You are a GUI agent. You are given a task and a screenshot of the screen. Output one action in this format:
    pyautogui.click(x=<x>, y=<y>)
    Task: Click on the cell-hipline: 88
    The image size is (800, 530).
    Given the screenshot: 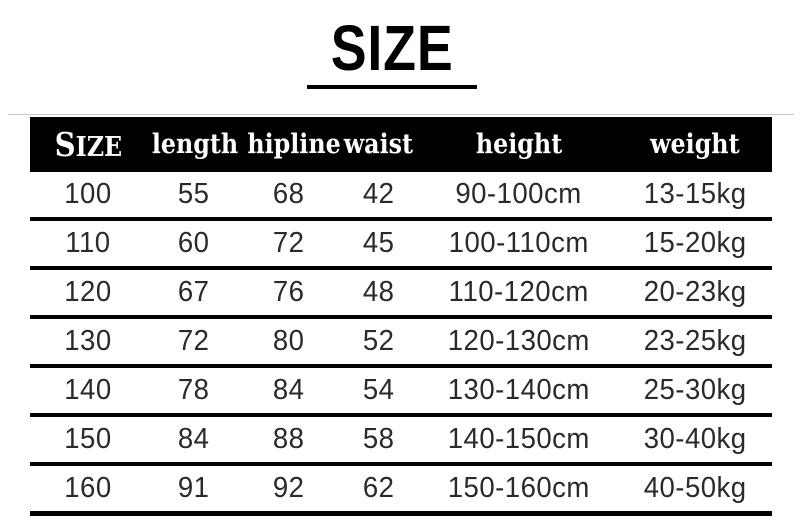 What is the action you would take?
    pyautogui.click(x=289, y=440)
    